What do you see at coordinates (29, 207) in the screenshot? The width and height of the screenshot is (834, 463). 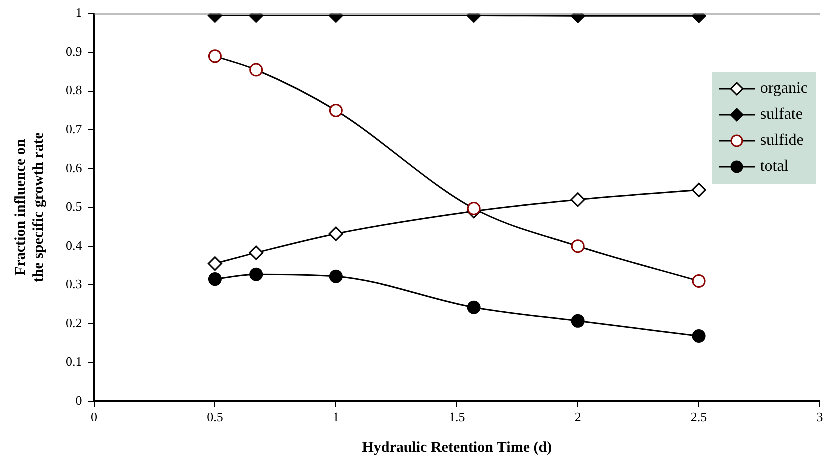 I see `y-axis-title: Fraction influence on the specific growth rate` at bounding box center [29, 207].